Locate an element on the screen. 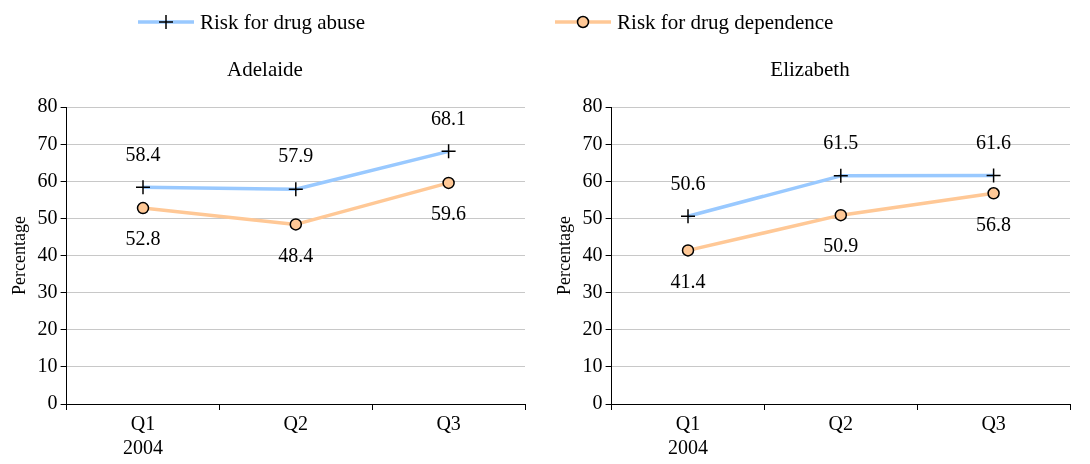 This screenshot has height=464, width=1090. data-label: 57.9 is located at coordinates (296, 155).